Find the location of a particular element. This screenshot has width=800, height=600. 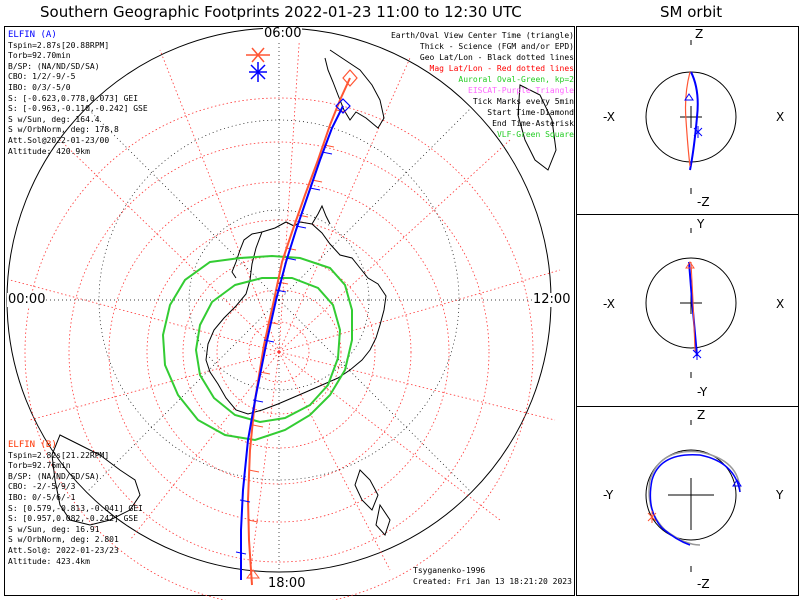

auroral-oval-outer is located at coordinates (257, 348).